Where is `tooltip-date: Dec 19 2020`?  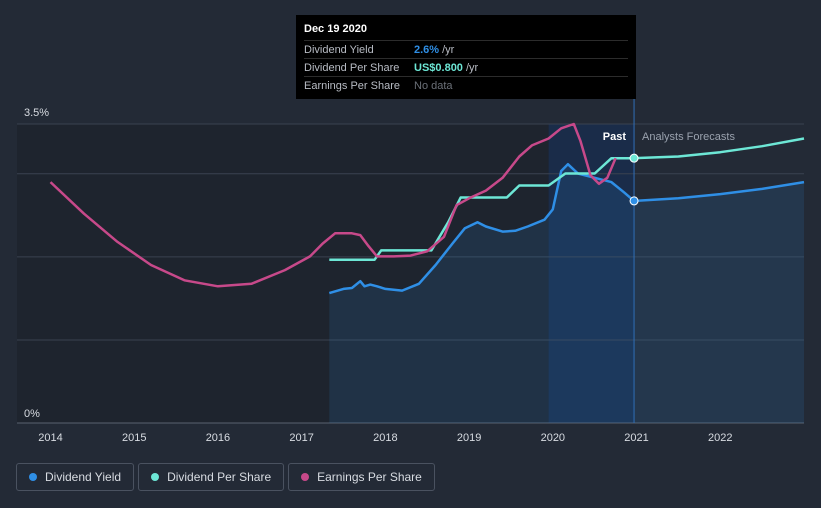
tooltip-date: Dec 19 2020 is located at coordinates (335, 29).